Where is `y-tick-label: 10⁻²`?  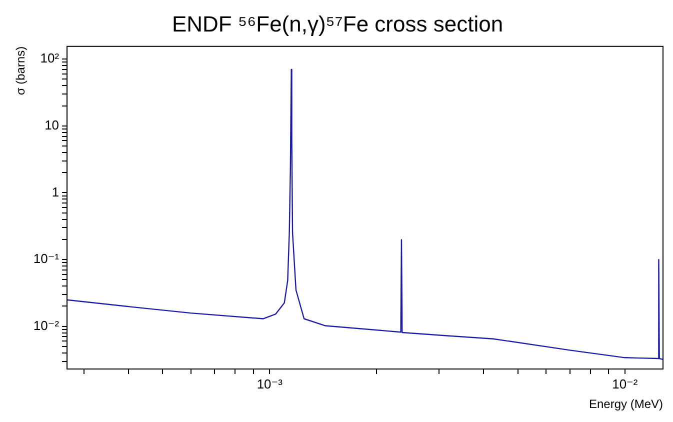
y-tick-label: 10⁻² is located at coordinates (46, 325).